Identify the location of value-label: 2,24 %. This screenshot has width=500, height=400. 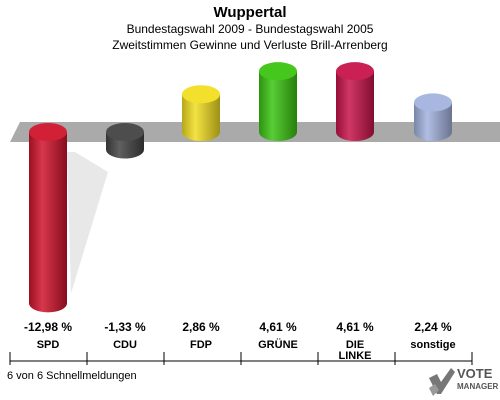
(433, 327).